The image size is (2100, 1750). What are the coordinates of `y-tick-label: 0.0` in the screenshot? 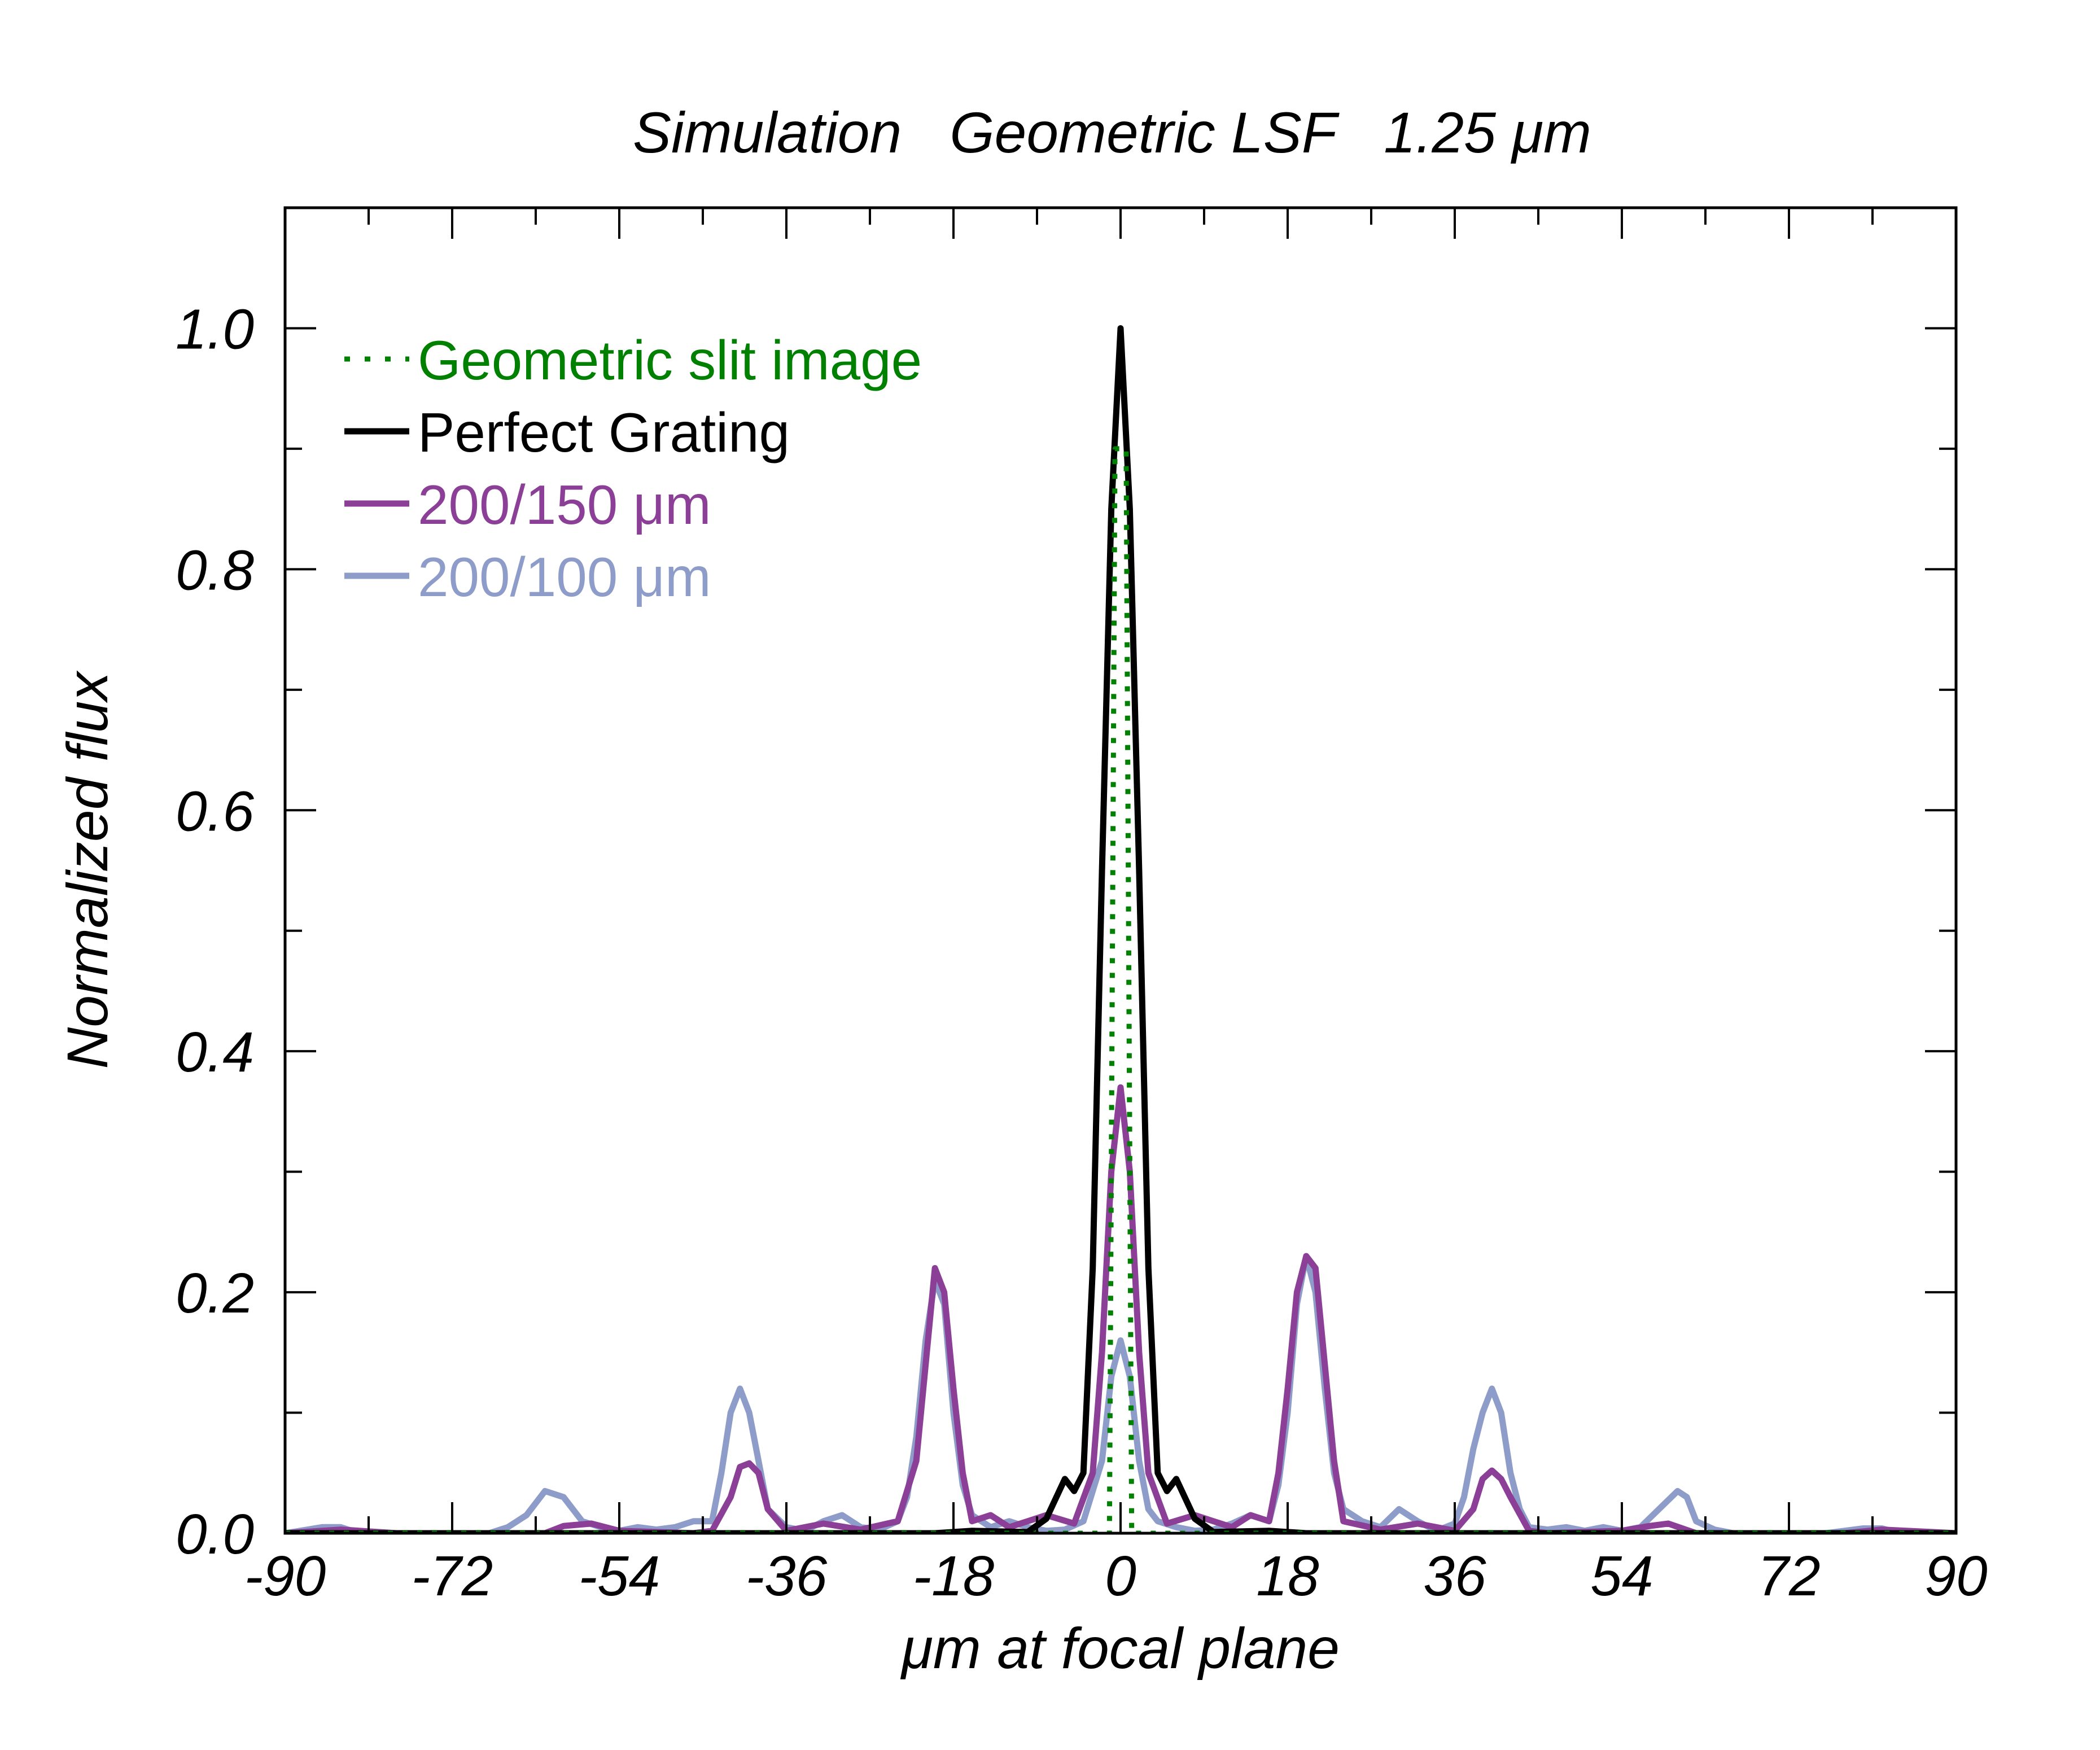 It's located at (215, 1534).